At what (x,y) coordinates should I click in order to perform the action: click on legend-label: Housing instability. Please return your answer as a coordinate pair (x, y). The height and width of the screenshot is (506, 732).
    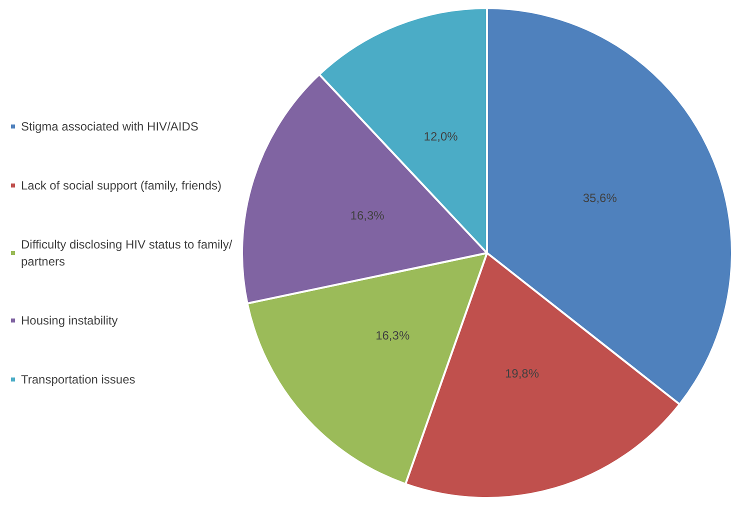
    Looking at the image, I should click on (69, 321).